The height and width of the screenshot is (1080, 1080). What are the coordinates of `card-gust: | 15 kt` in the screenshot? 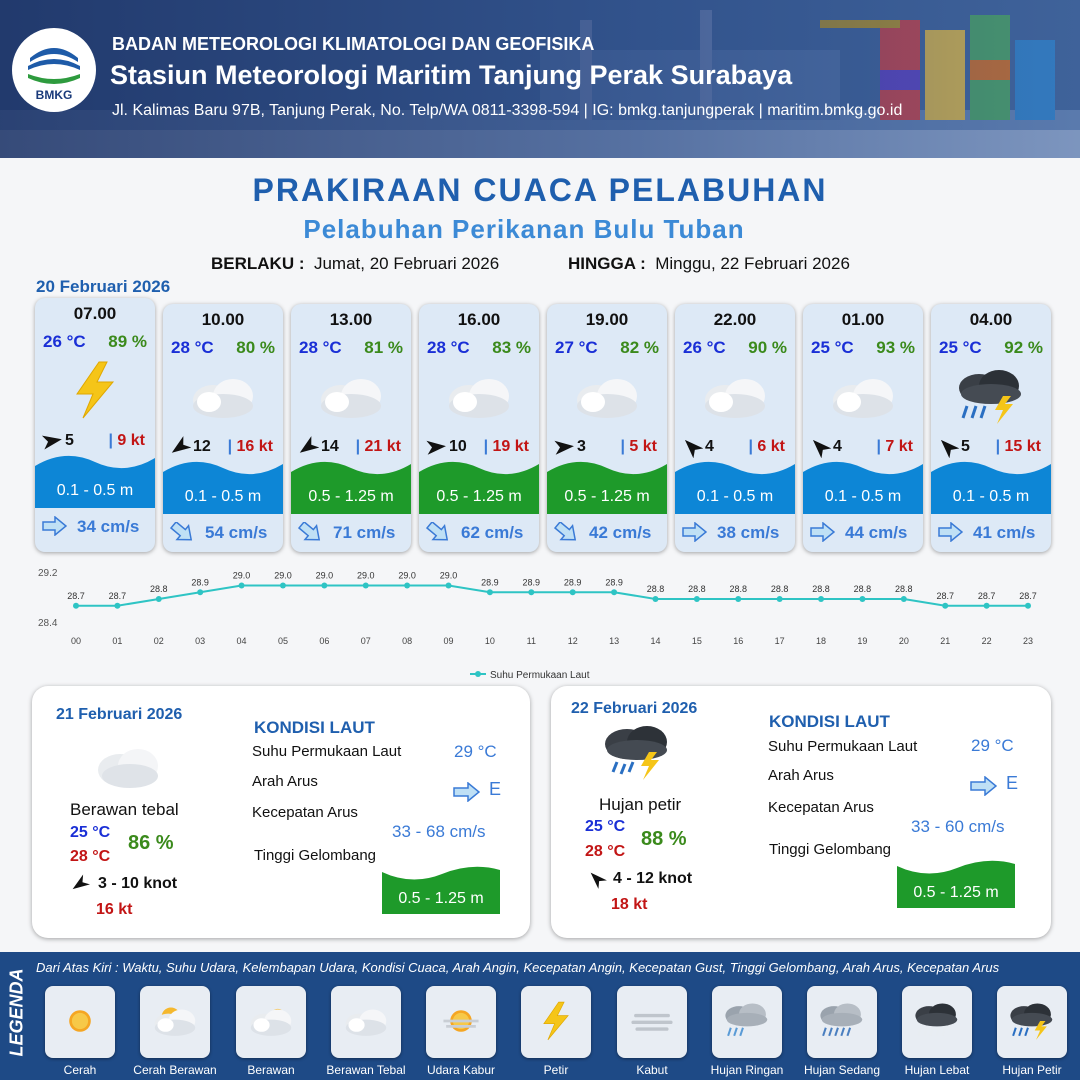 It's located at (1018, 446).